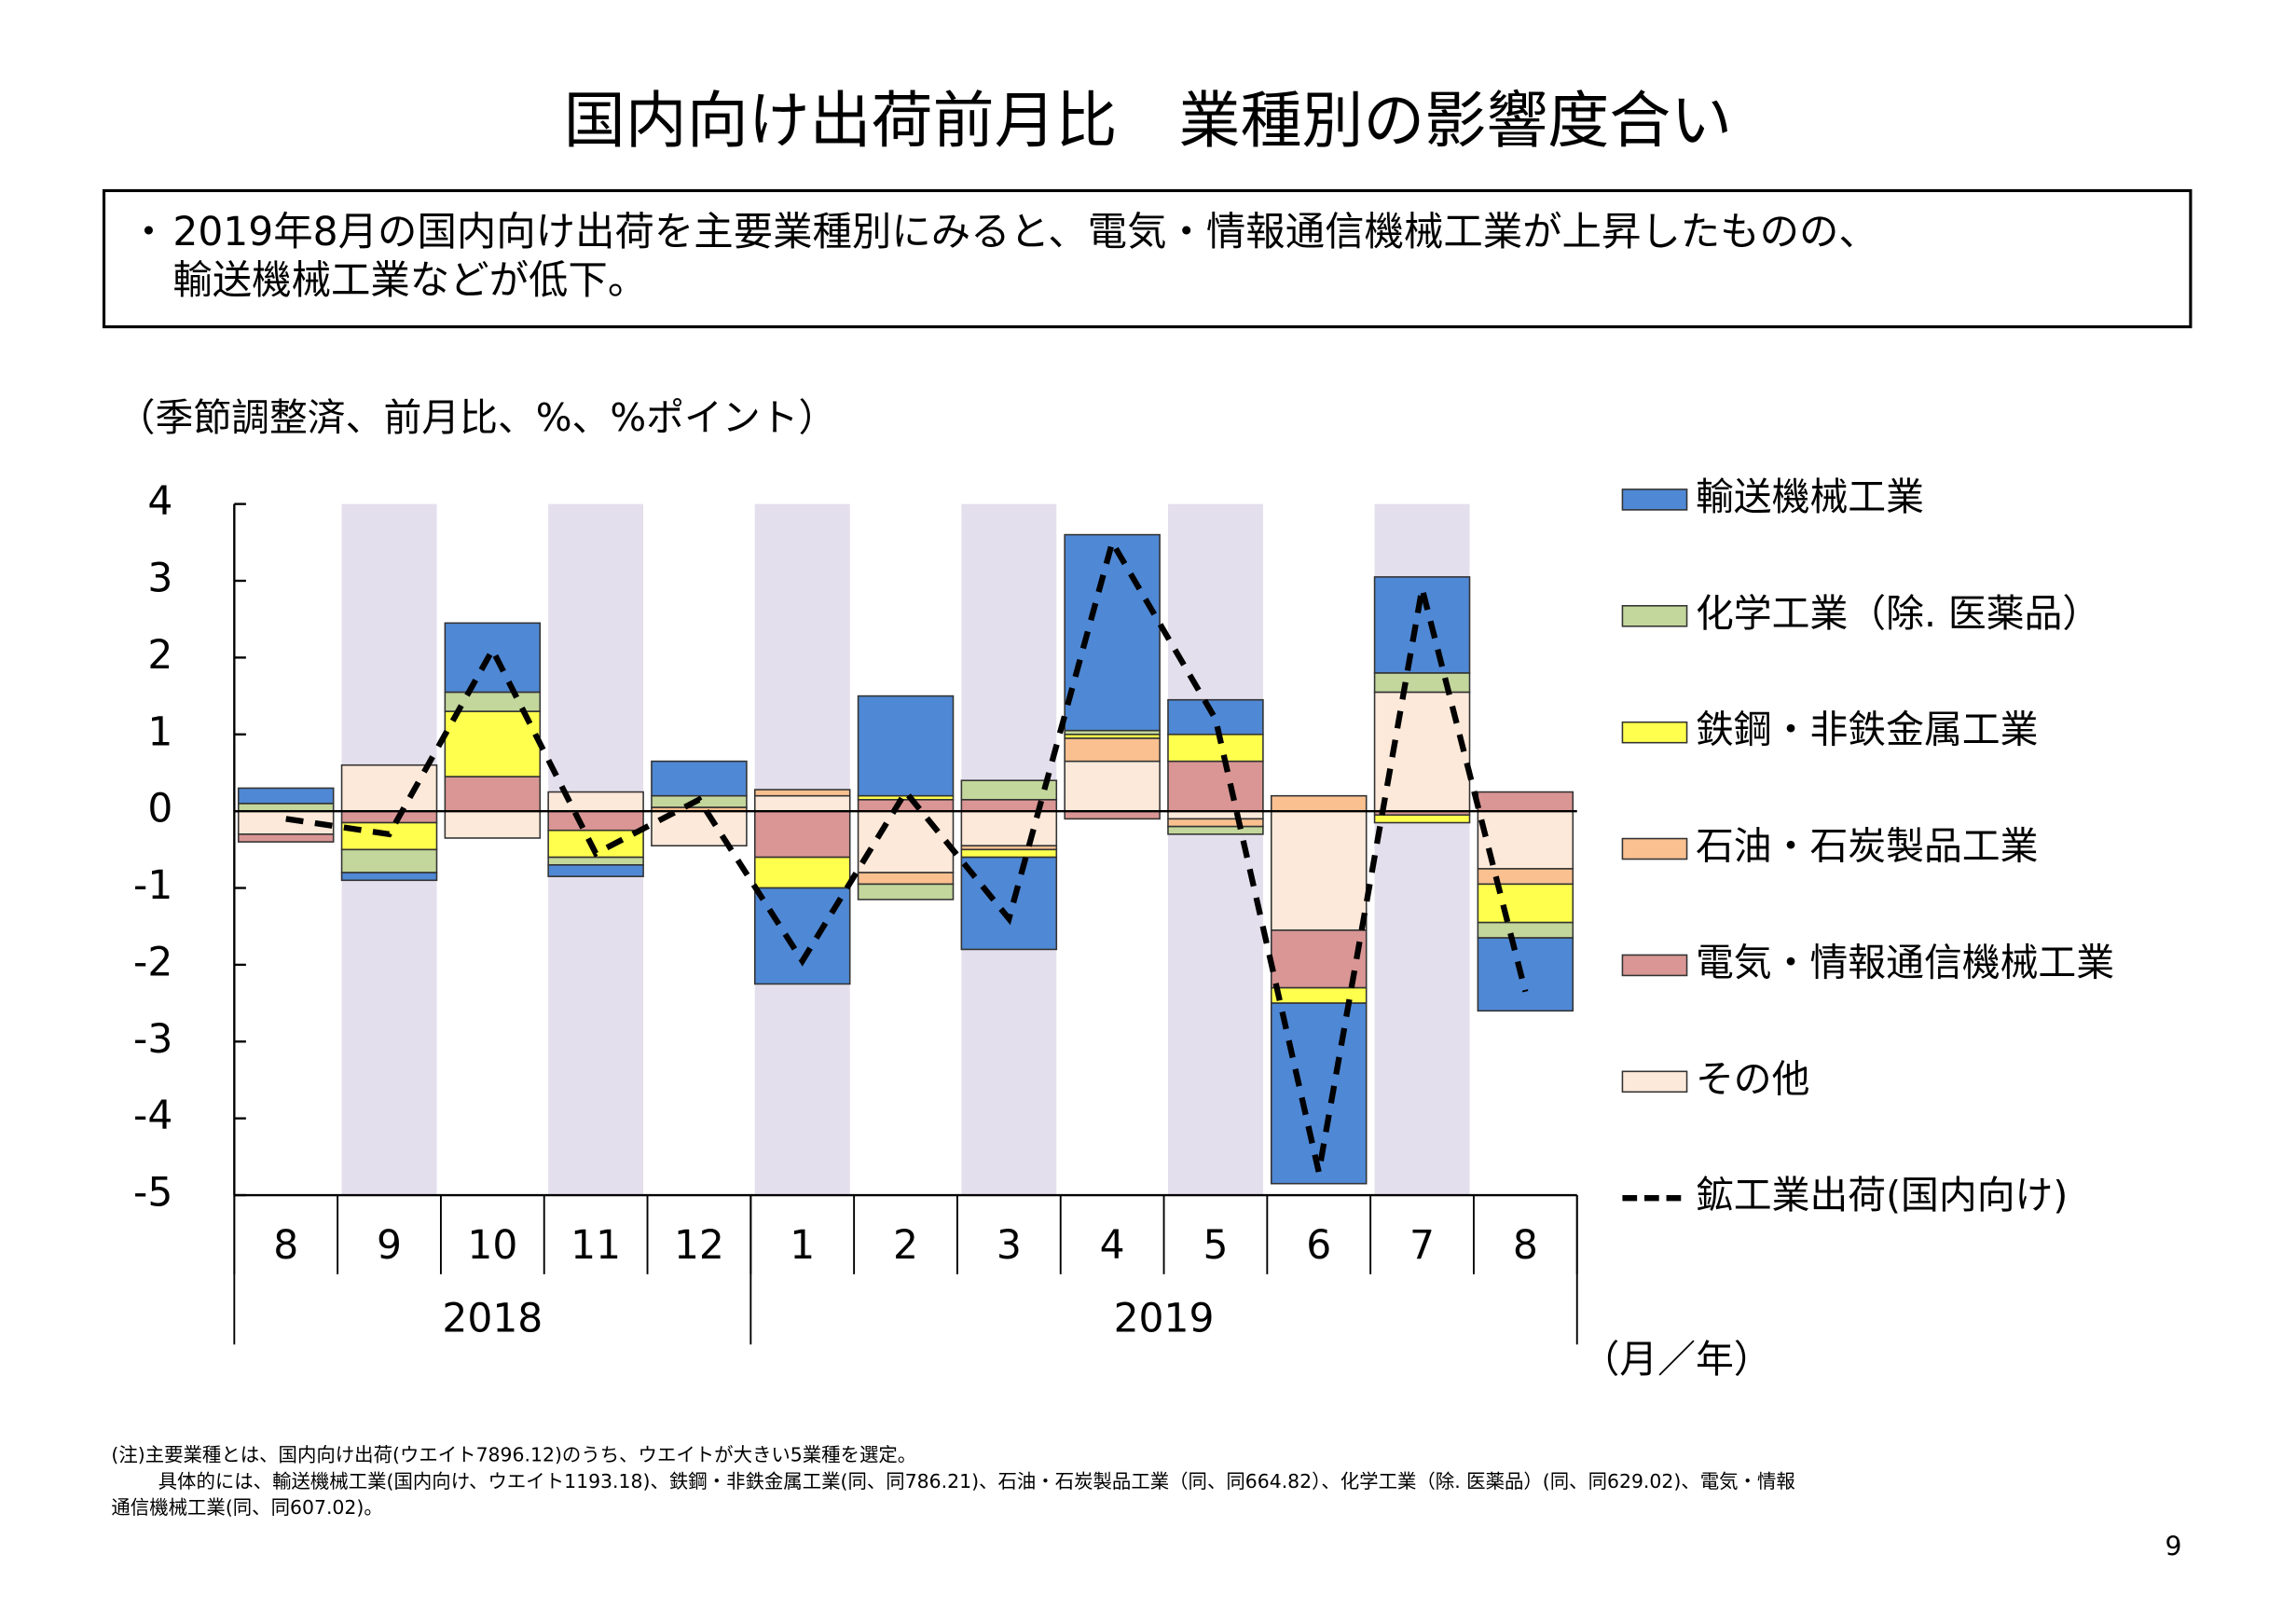 The image size is (2296, 1623). I want to click on legend-label: 輸送機械工業, so click(1810, 497).